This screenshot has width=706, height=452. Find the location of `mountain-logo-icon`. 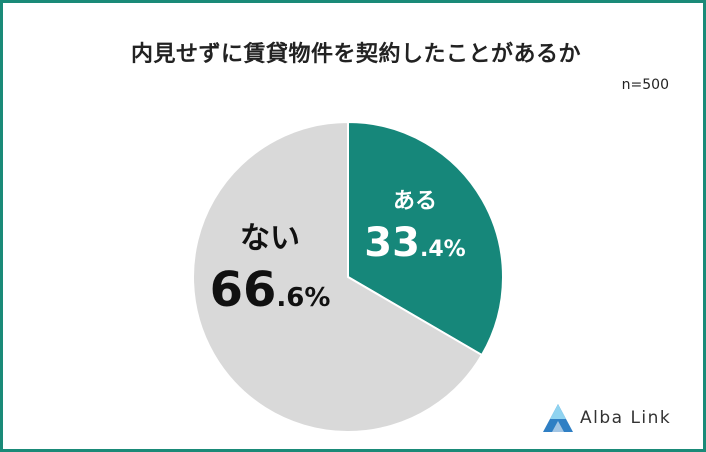

mountain-logo-icon is located at coordinates (558, 418).